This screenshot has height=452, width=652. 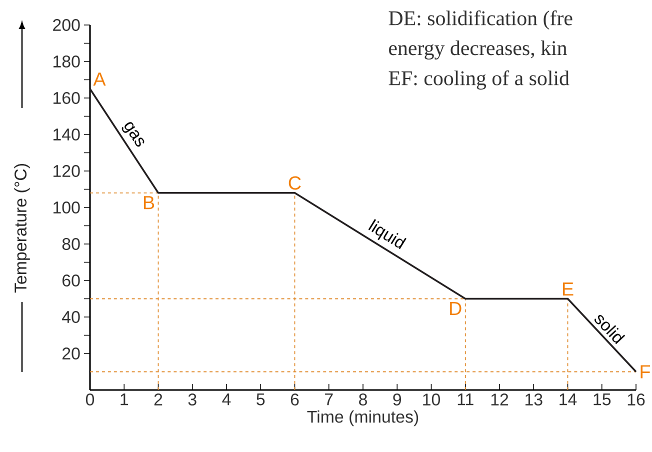 I want to click on annotation: DE: solidification (fre, so click(x=480, y=20).